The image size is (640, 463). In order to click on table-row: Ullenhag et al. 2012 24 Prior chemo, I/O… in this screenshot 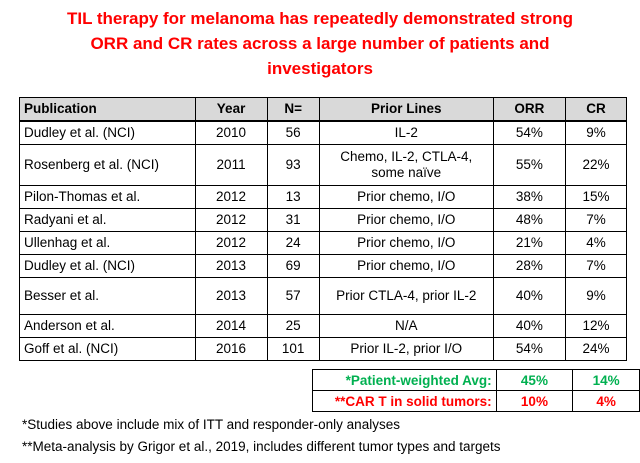, I will do `click(323, 243)`.